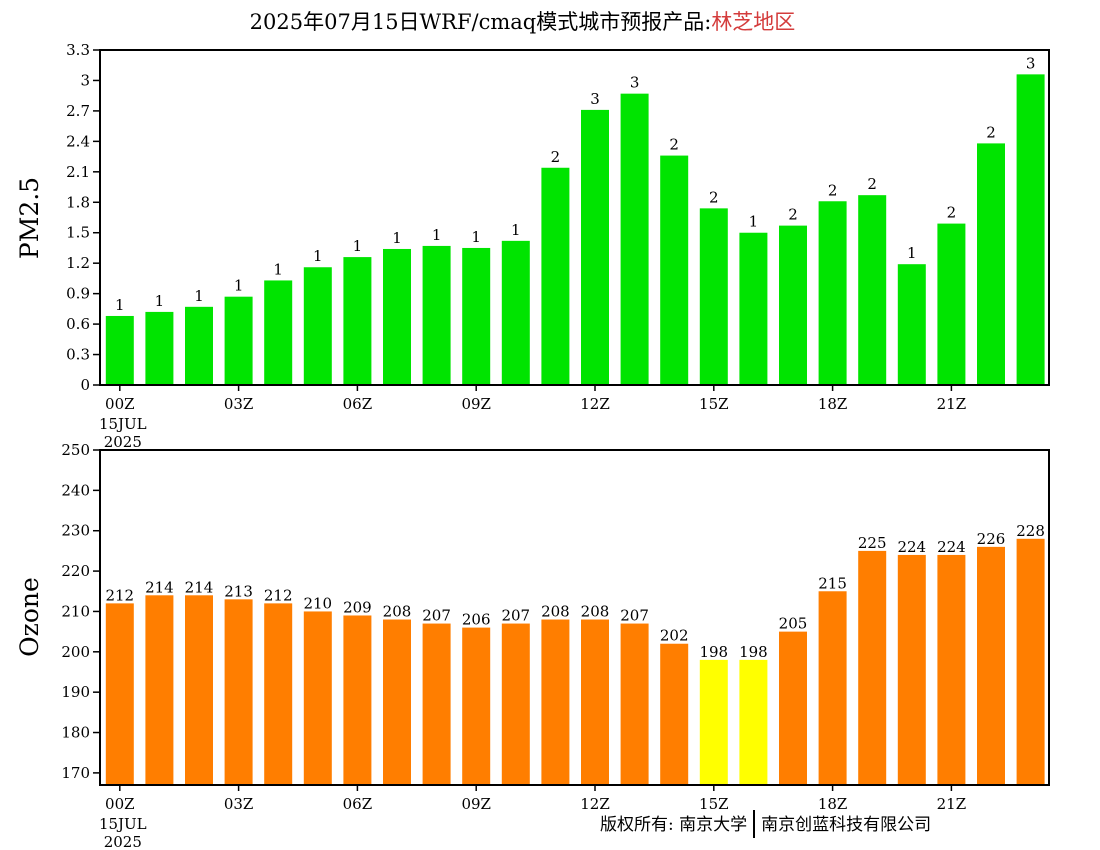  I want to click on copyright-note: 版权所有: 南京大学 南京创蓝科技有限公司, so click(765, 824).